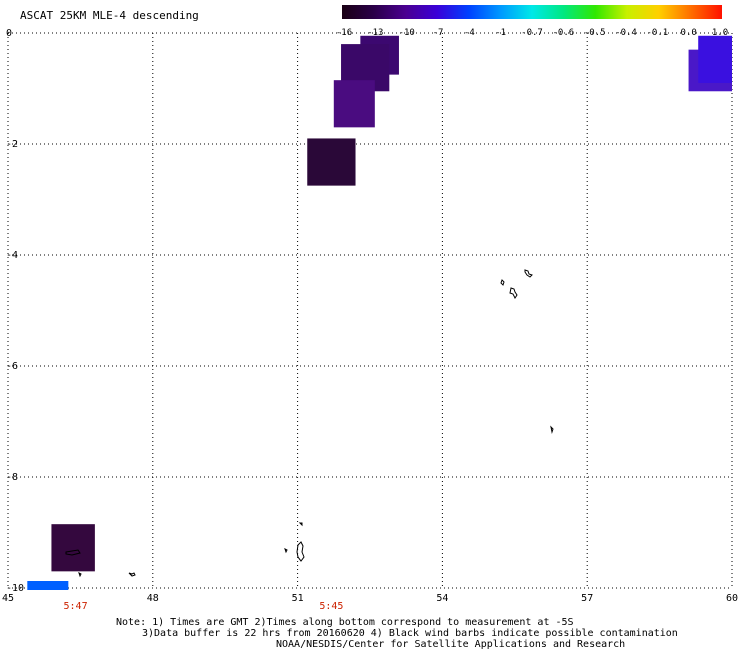 The image size is (740, 651). What do you see at coordinates (12, 255) in the screenshot?
I see `y-tick-label: -4` at bounding box center [12, 255].